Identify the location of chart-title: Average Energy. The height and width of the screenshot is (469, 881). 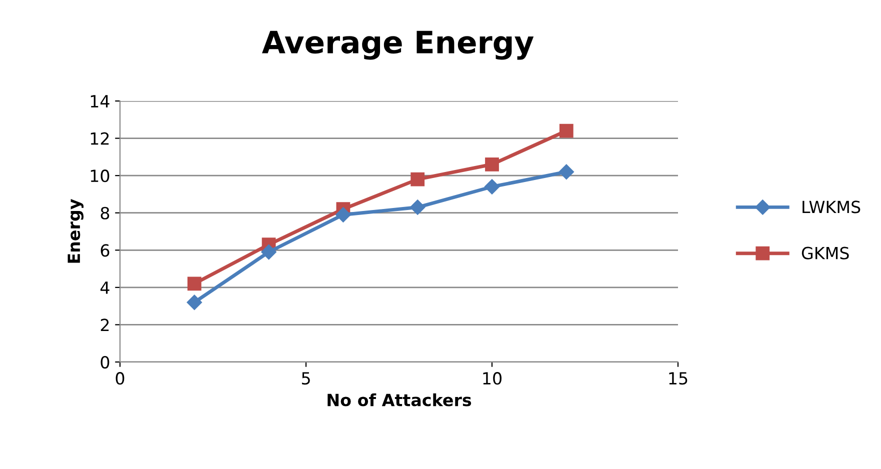
(398, 45).